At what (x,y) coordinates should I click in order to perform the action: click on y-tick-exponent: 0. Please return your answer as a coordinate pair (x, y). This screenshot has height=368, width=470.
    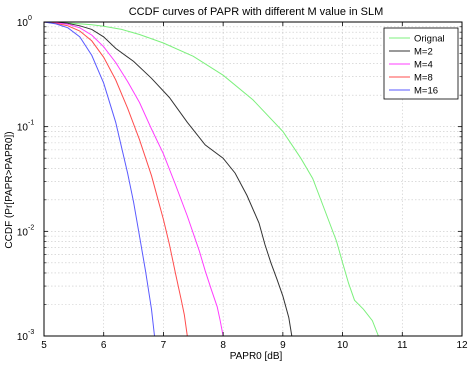
    Looking at the image, I should click on (30, 18).